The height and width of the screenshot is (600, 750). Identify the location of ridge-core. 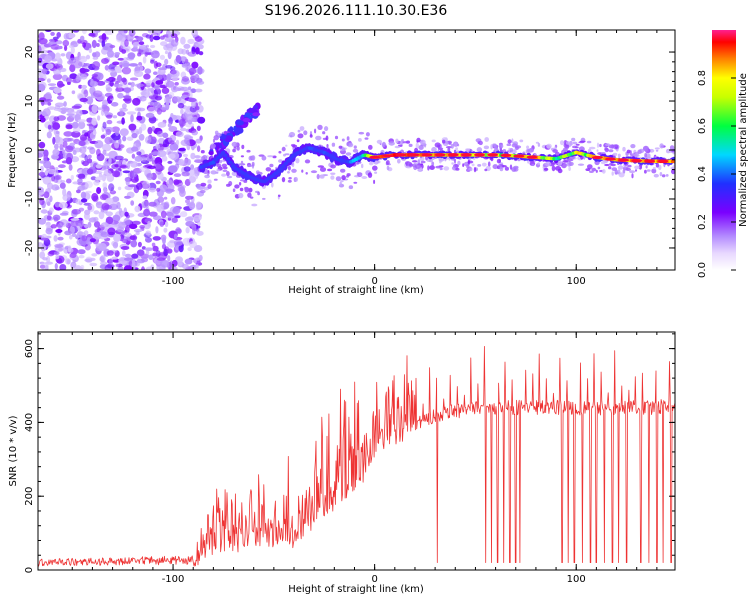
(230, 162).